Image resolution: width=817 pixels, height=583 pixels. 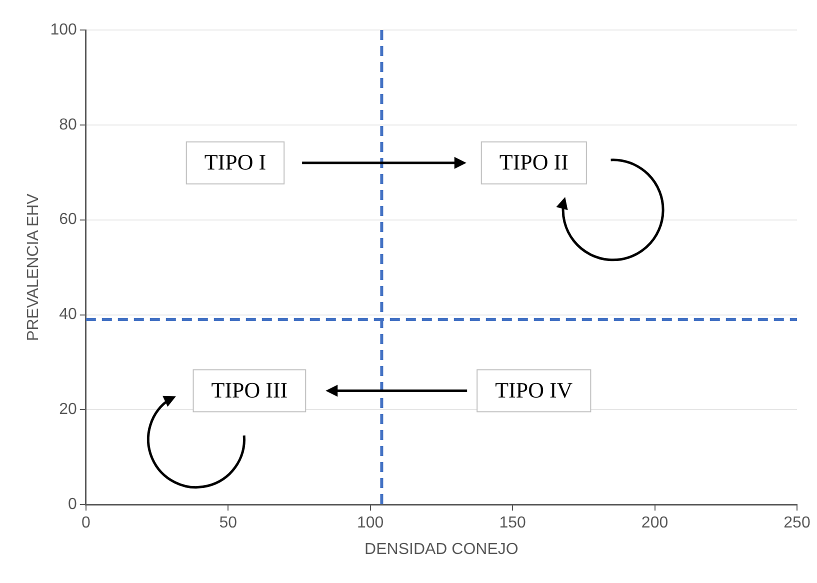 What do you see at coordinates (235, 162) in the screenshot?
I see `annotation: TIPO I` at bounding box center [235, 162].